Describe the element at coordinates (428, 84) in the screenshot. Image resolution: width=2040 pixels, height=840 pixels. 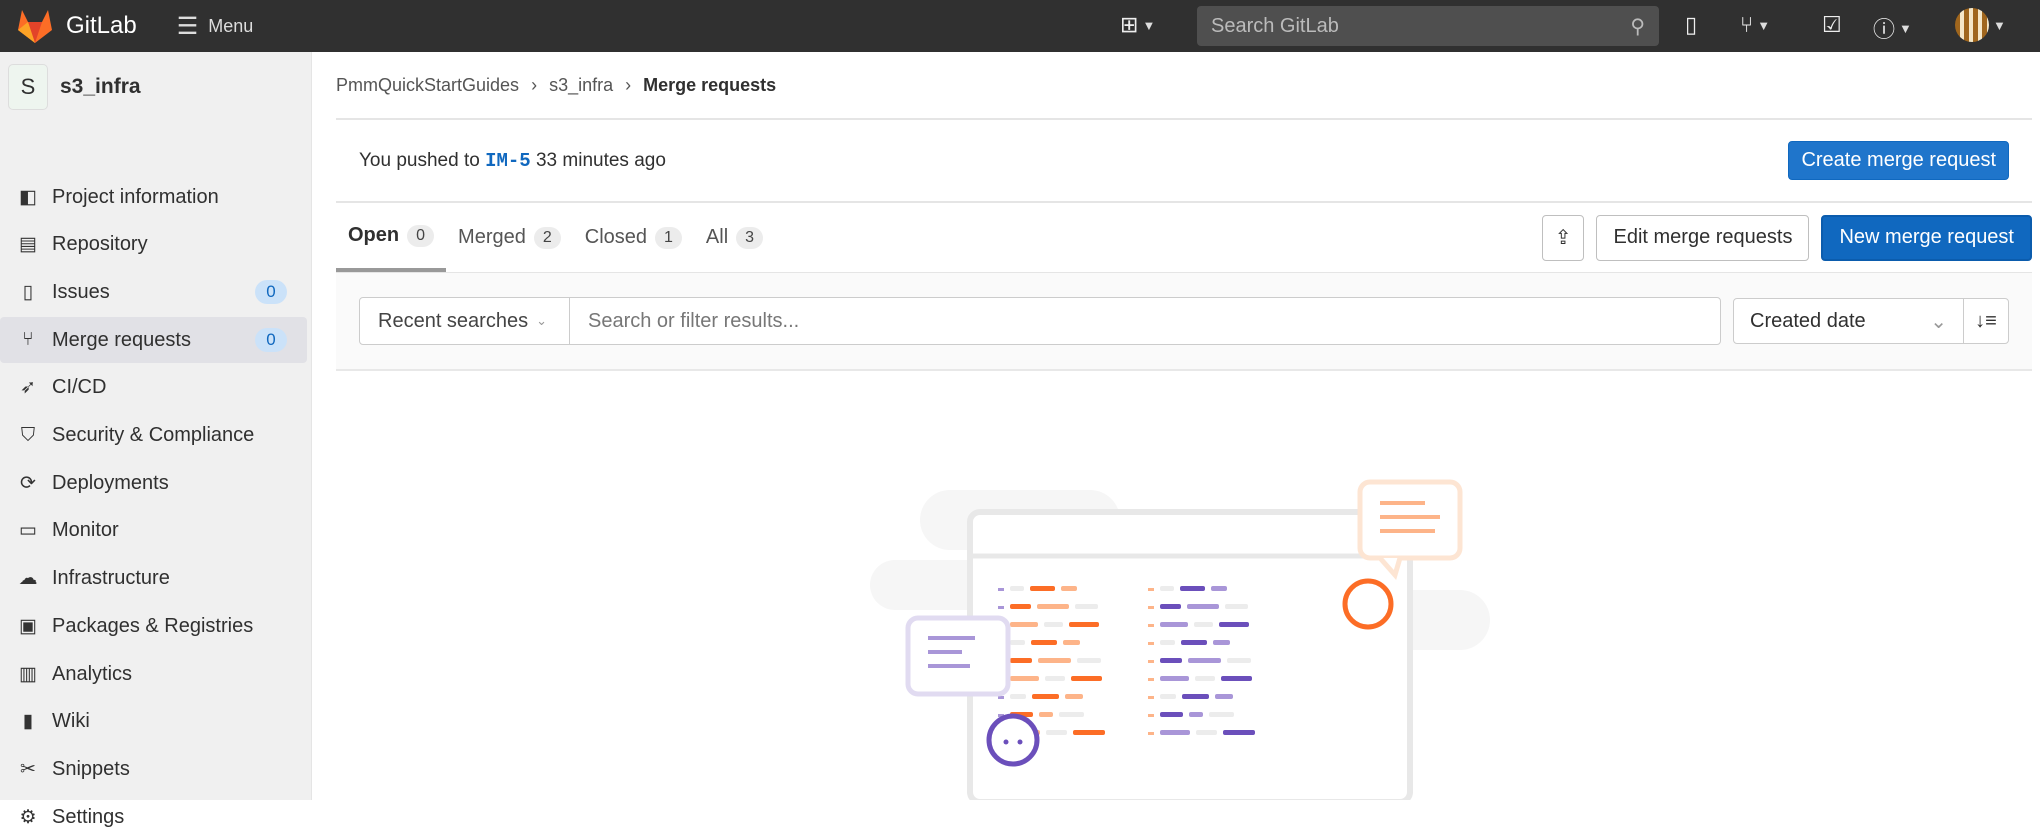
I see `breadcrumb-group: PmmQuickStartGuides` at that location.